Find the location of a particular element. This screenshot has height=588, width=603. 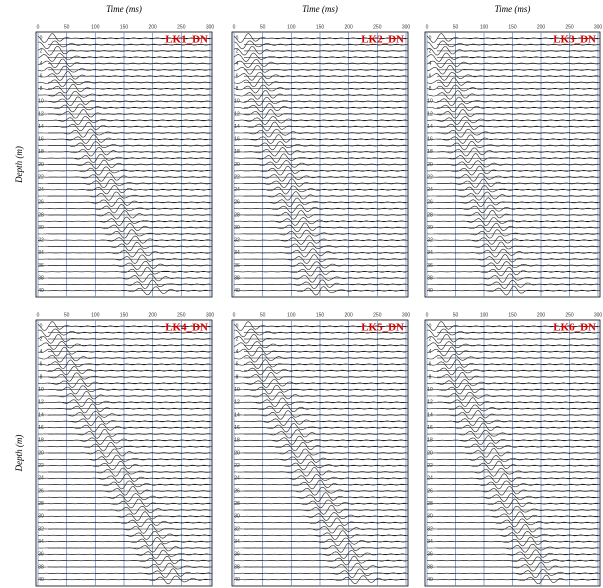

y-tick-label: 10 is located at coordinates (237, 102).